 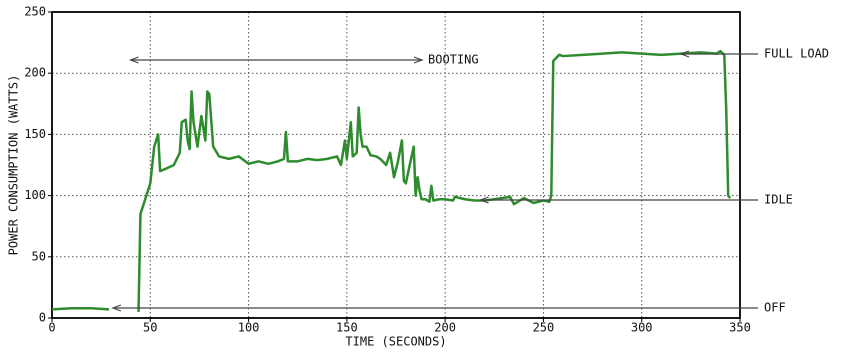 I want to click on x-tick-label: 350, so click(x=740, y=328).